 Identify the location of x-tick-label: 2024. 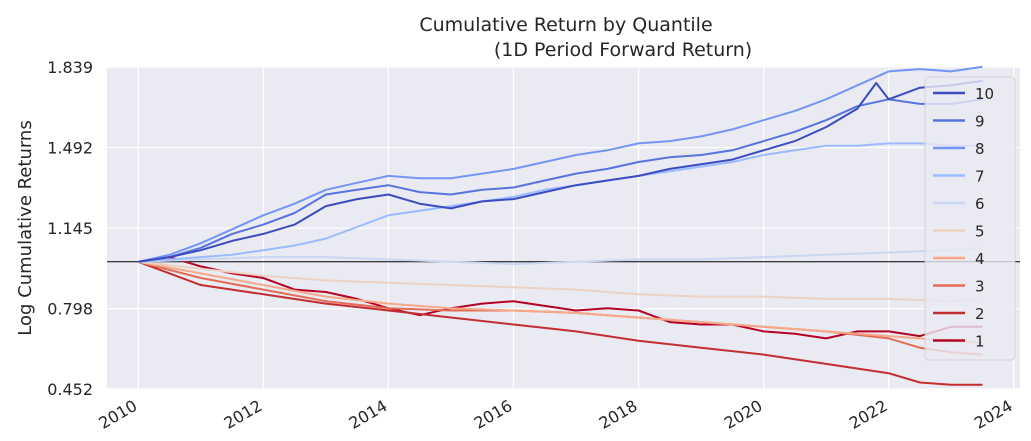
(993, 414).